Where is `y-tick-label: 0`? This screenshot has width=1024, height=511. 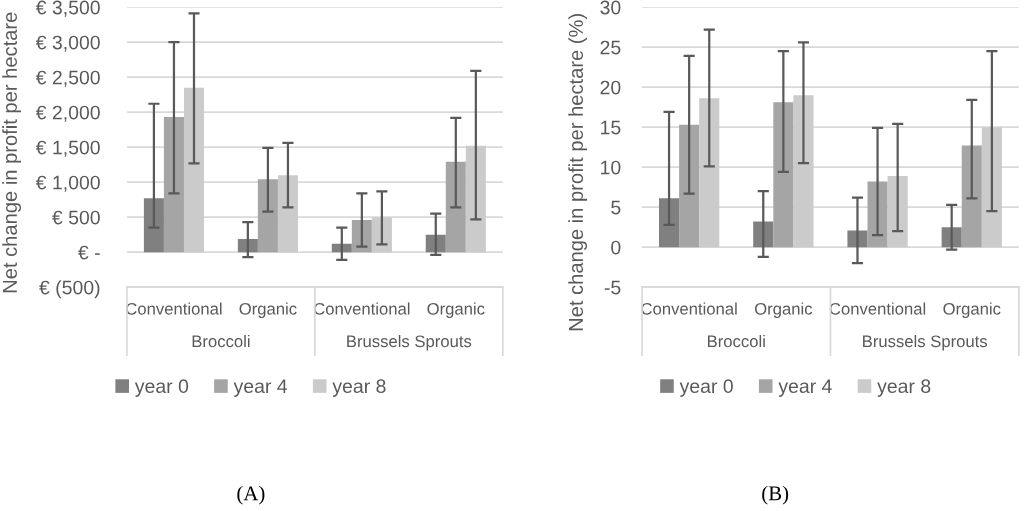
y-tick-label: 0 is located at coordinates (616, 247).